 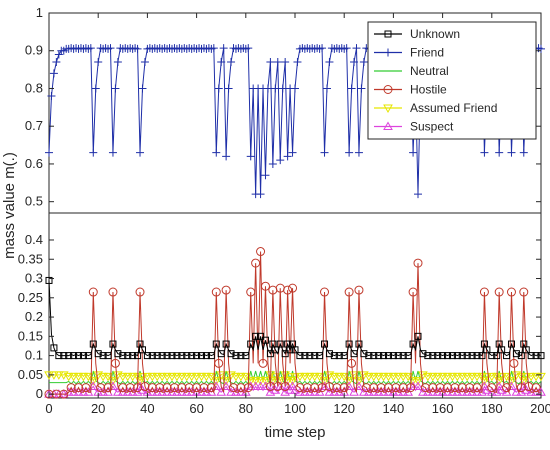 What do you see at coordinates (409, 53) in the screenshot?
I see `legend-entry-friend: Friend` at bounding box center [409, 53].